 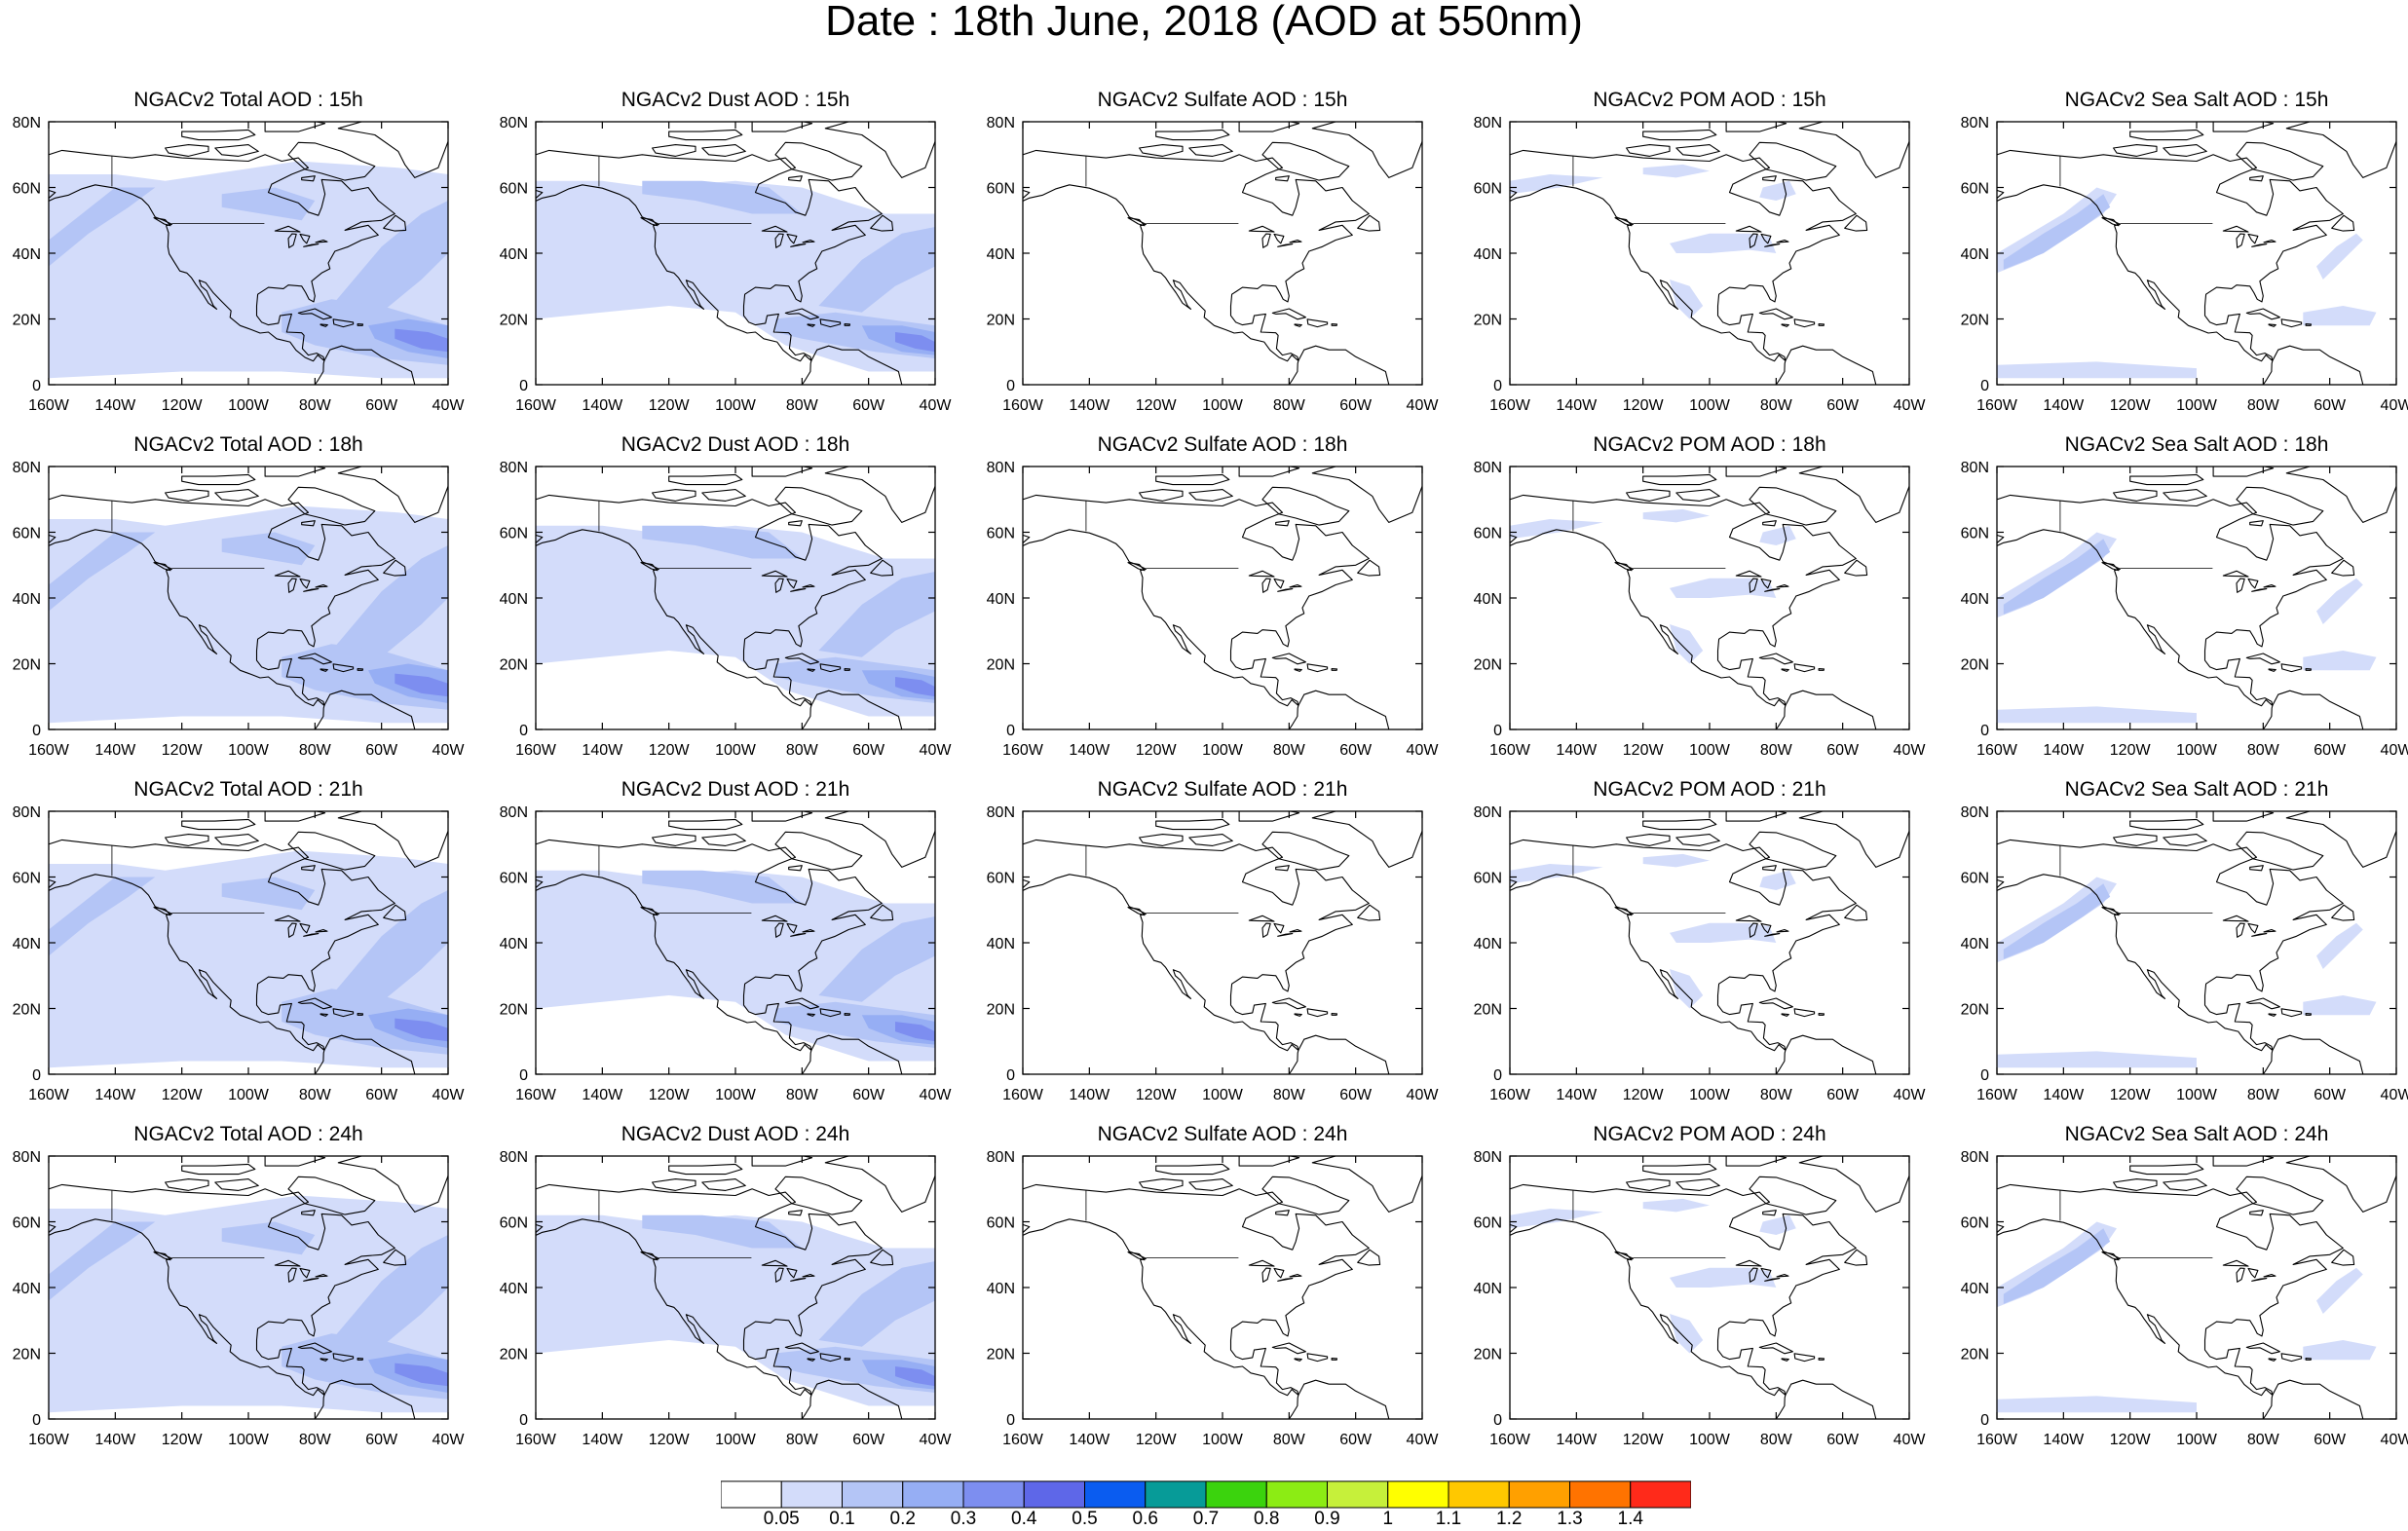 I want to click on aod-field, so click(x=248, y=1304).